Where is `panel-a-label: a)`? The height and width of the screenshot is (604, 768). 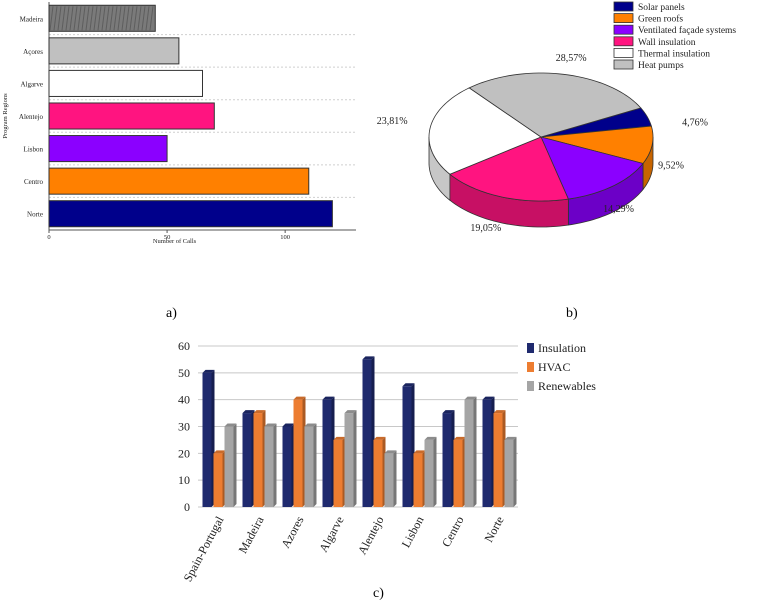
panel-a-label: a) is located at coordinates (171, 313).